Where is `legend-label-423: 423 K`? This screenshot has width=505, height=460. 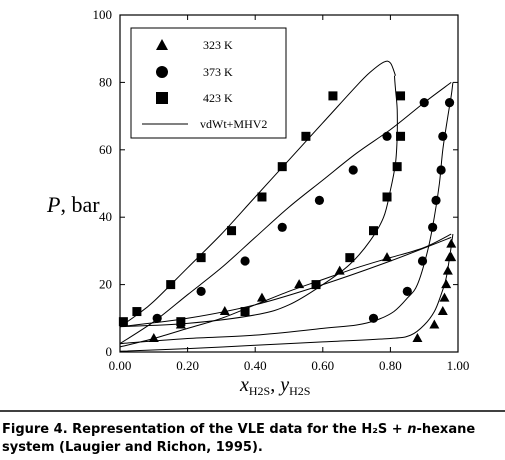
legend-label-423: 423 K is located at coordinates (218, 98).